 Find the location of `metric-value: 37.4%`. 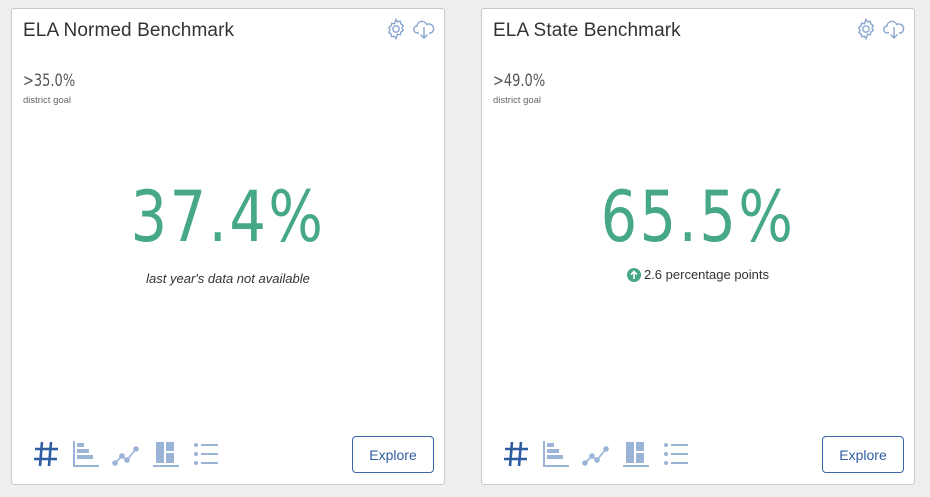

metric-value: 37.4% is located at coordinates (228, 217).